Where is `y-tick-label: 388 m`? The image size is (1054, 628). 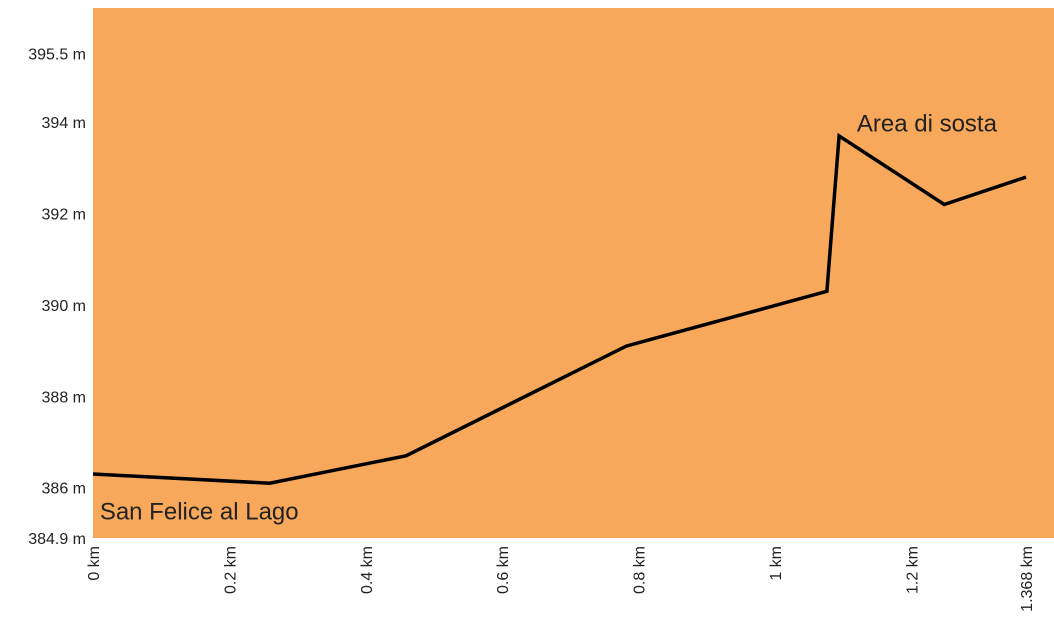 y-tick-label: 388 m is located at coordinates (64, 397).